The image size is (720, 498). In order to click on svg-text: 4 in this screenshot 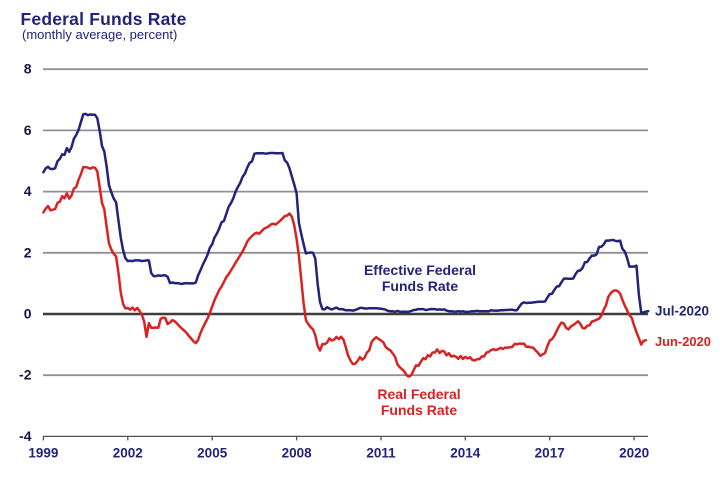, I will do `click(28, 191)`.